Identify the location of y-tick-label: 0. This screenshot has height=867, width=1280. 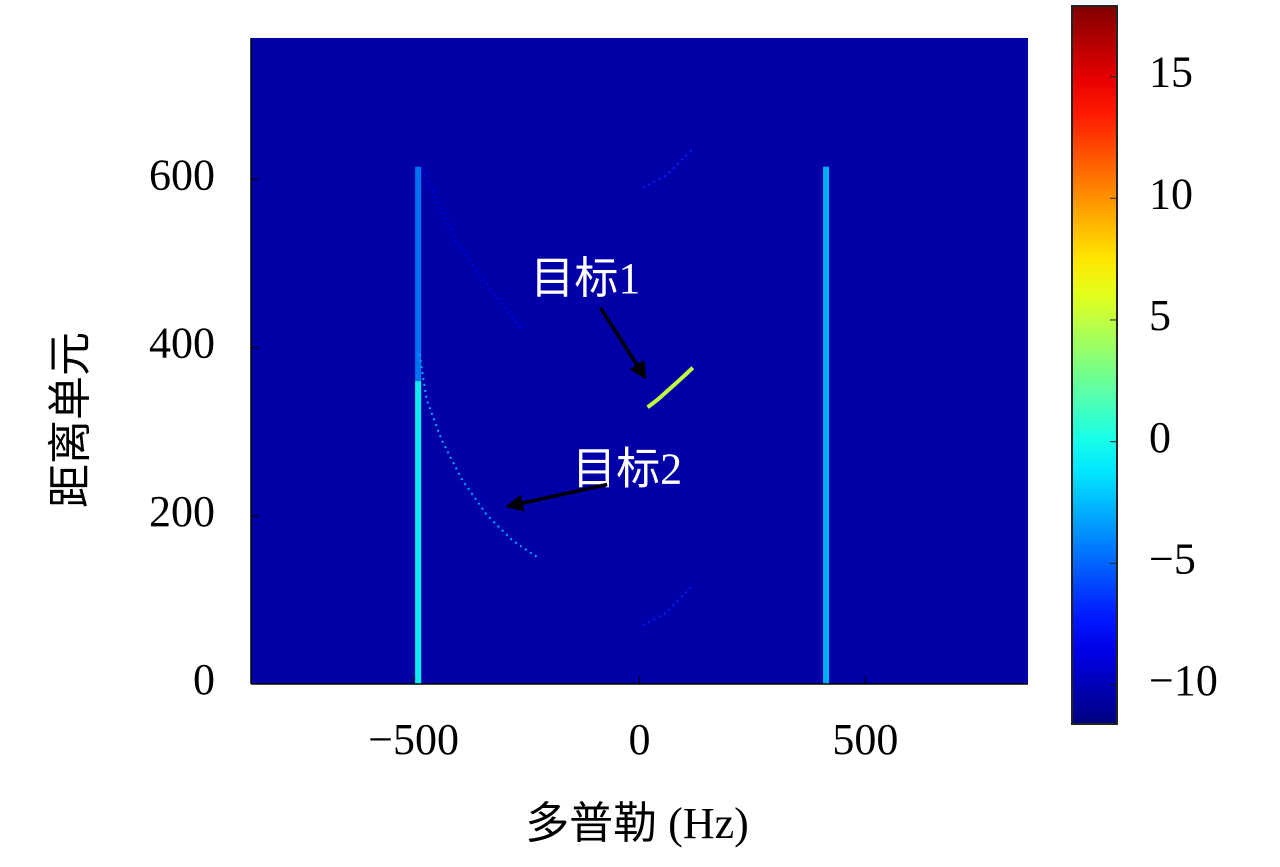
(204, 679).